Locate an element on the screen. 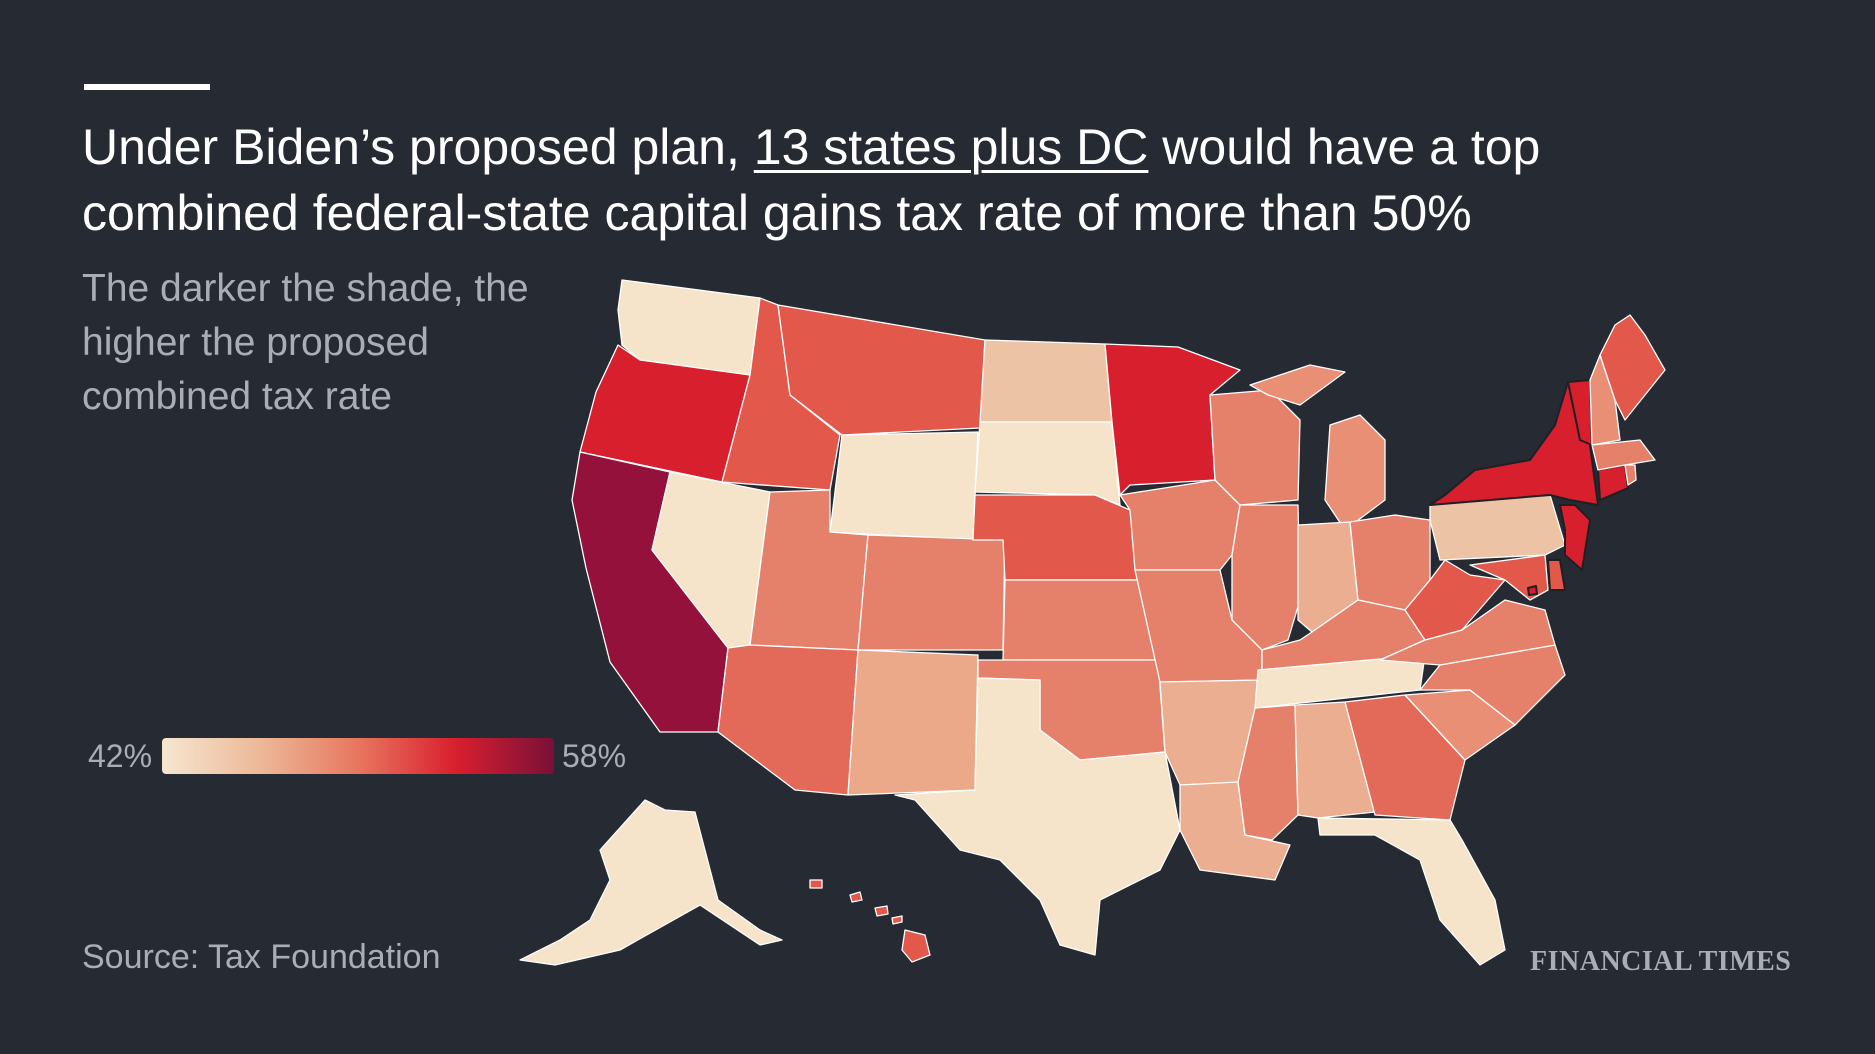 This screenshot has height=1054, width=1875. state-AZ is located at coordinates (788, 720).